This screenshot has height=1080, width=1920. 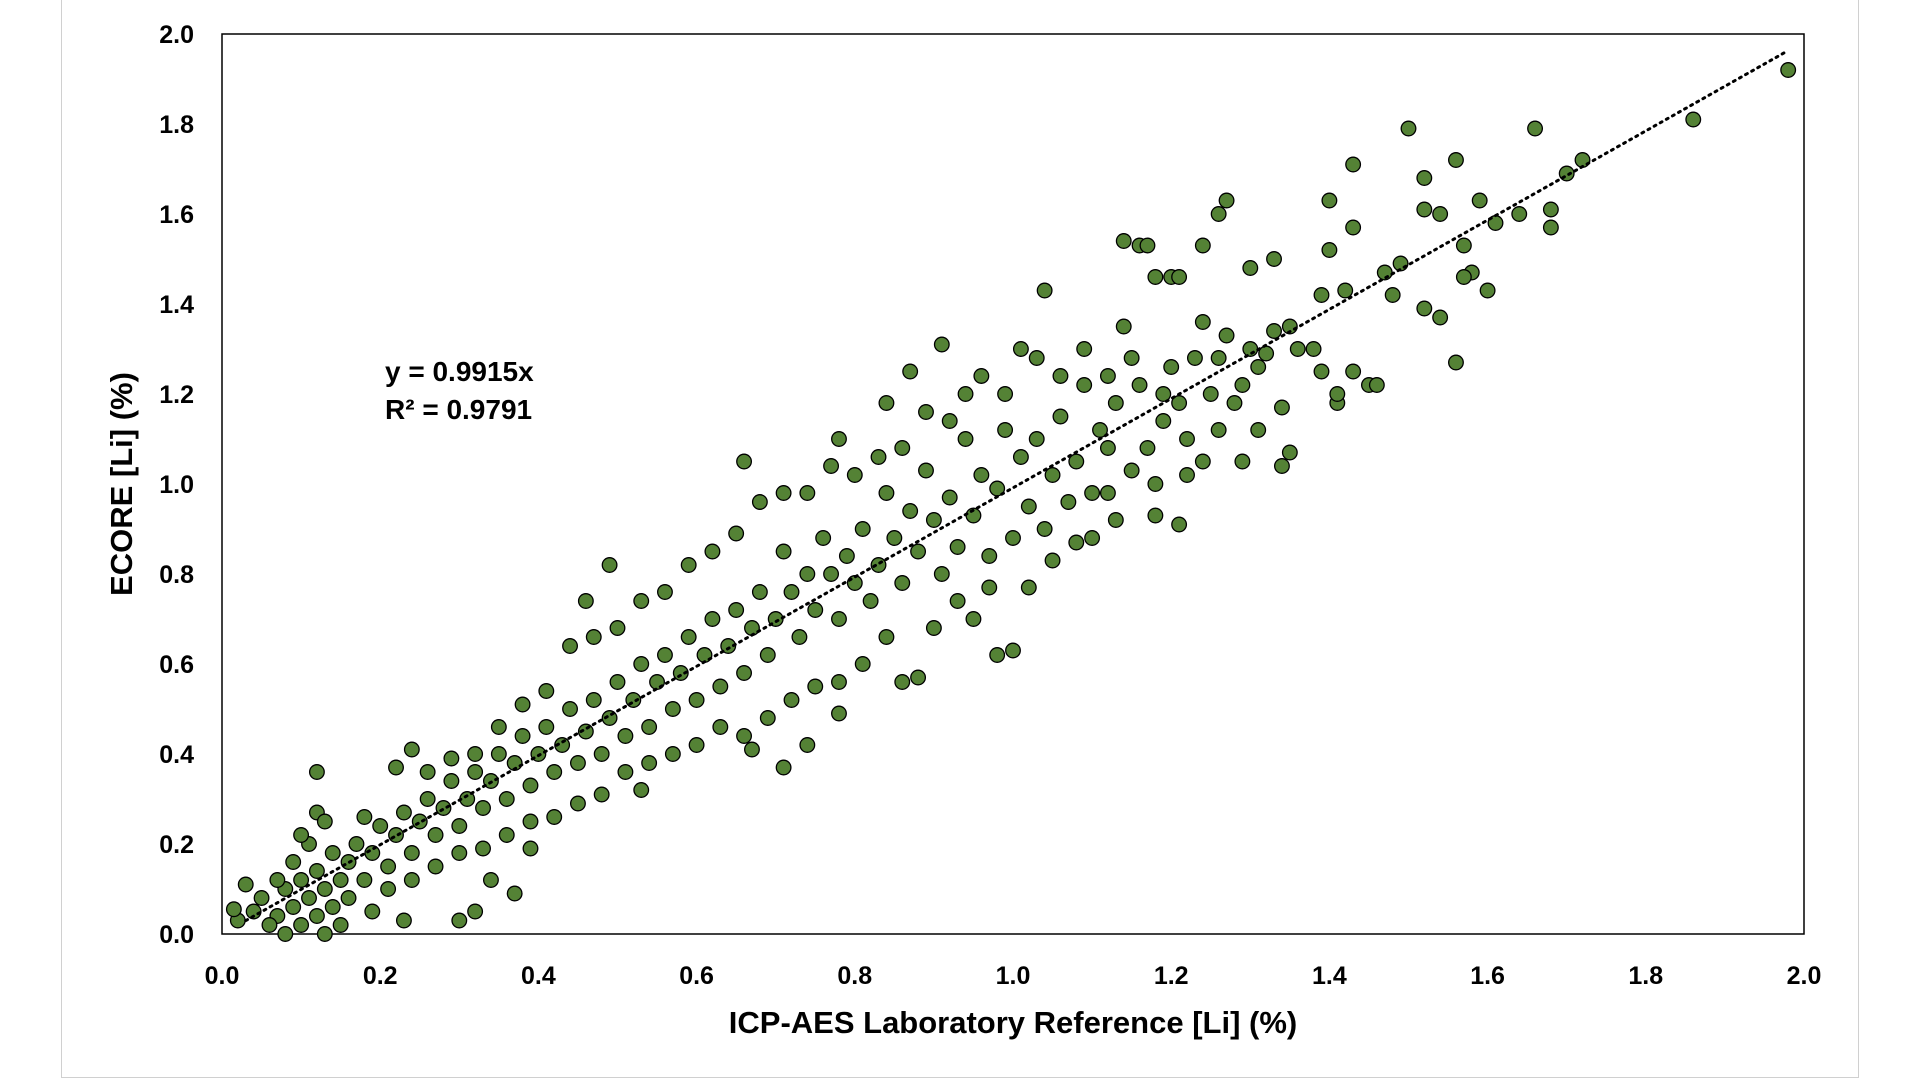 I want to click on x-axis-label: ICP-AES Laboratory Reference [Li] (%), so click(x=1013, y=1022).